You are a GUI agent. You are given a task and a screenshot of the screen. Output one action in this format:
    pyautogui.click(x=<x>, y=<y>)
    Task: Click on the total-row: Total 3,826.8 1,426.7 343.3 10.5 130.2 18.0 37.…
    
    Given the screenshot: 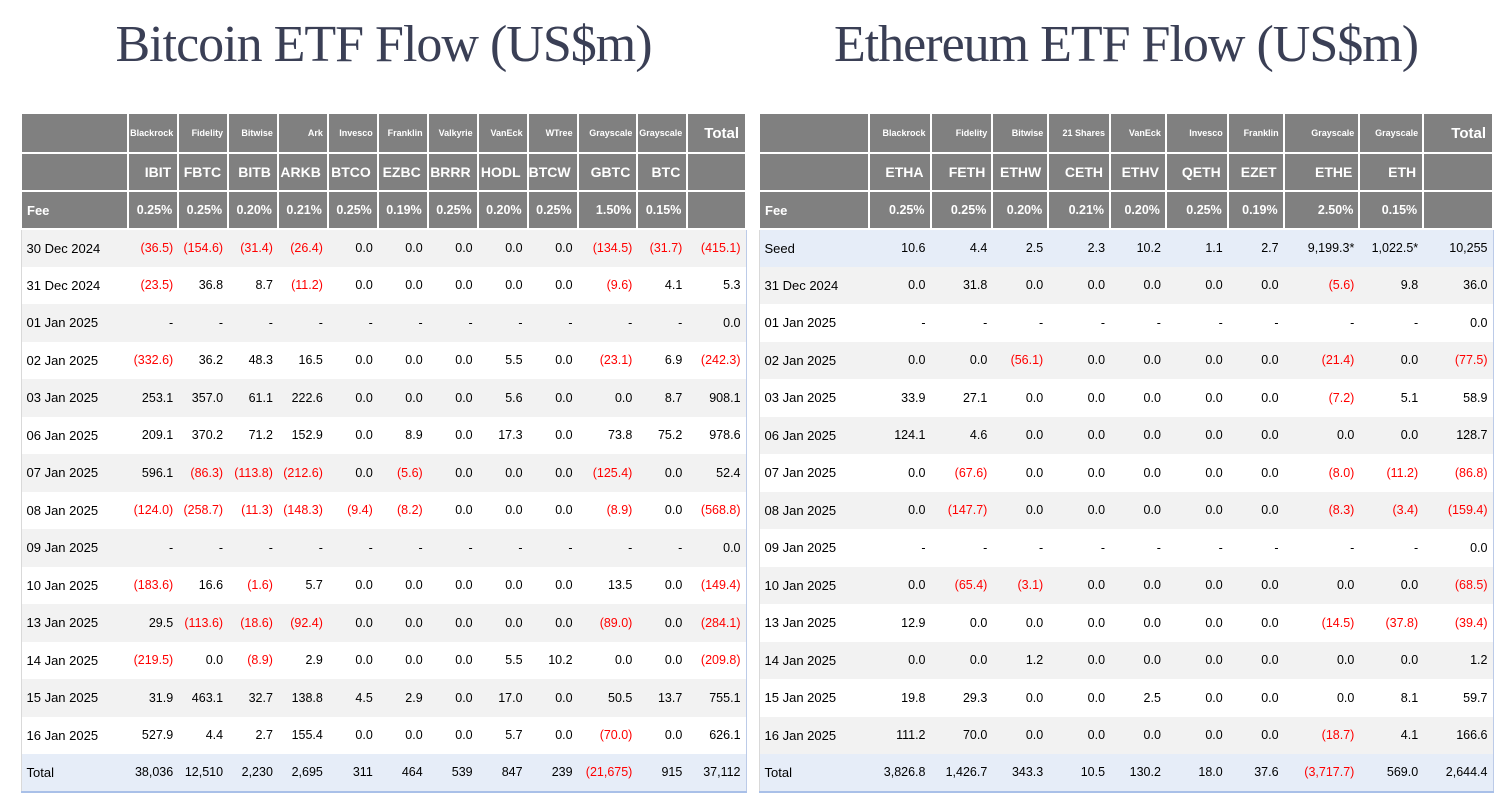 What is the action you would take?
    pyautogui.click(x=1126, y=773)
    